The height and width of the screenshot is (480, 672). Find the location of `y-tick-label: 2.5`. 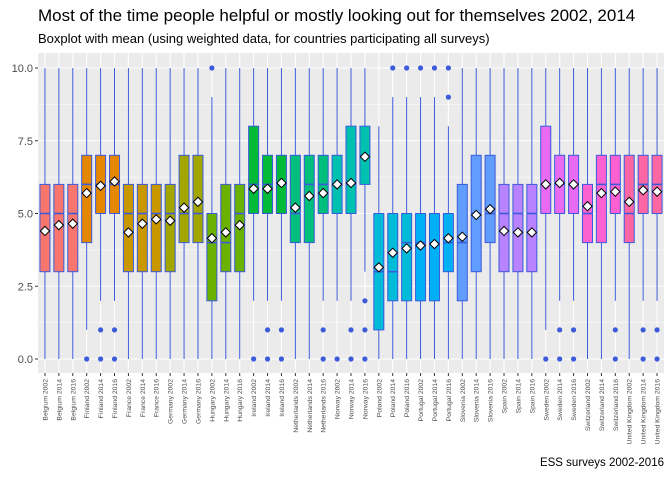

y-tick-label: 2.5 is located at coordinates (25, 287).